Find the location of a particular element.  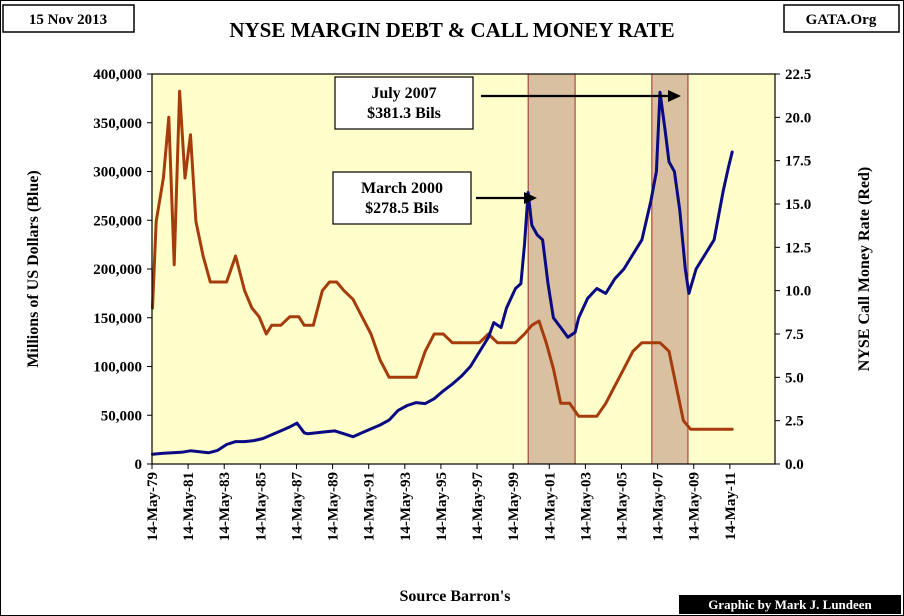

date-box is located at coordinates (68, 18).